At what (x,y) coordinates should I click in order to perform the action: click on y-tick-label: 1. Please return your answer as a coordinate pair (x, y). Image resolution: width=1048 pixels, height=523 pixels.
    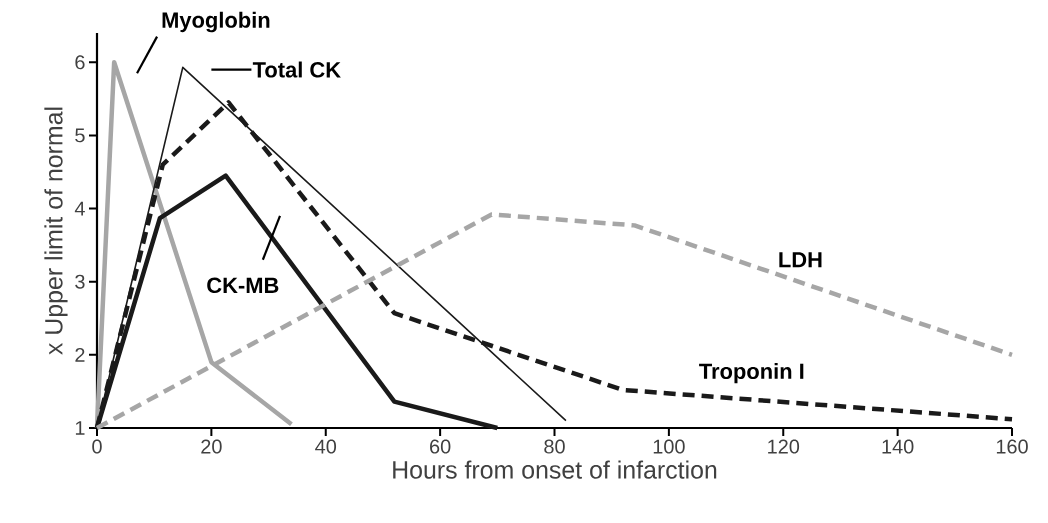
    Looking at the image, I should click on (80, 428).